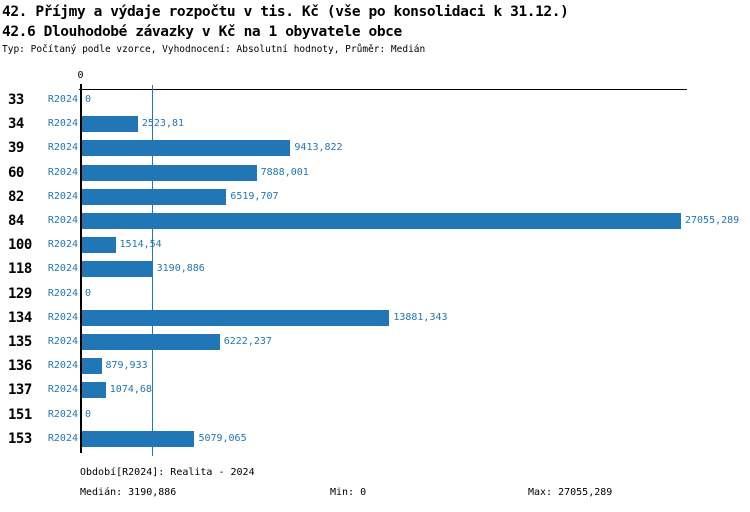  I want to click on chart-row: 137 R2024 1074,68, so click(375, 394).